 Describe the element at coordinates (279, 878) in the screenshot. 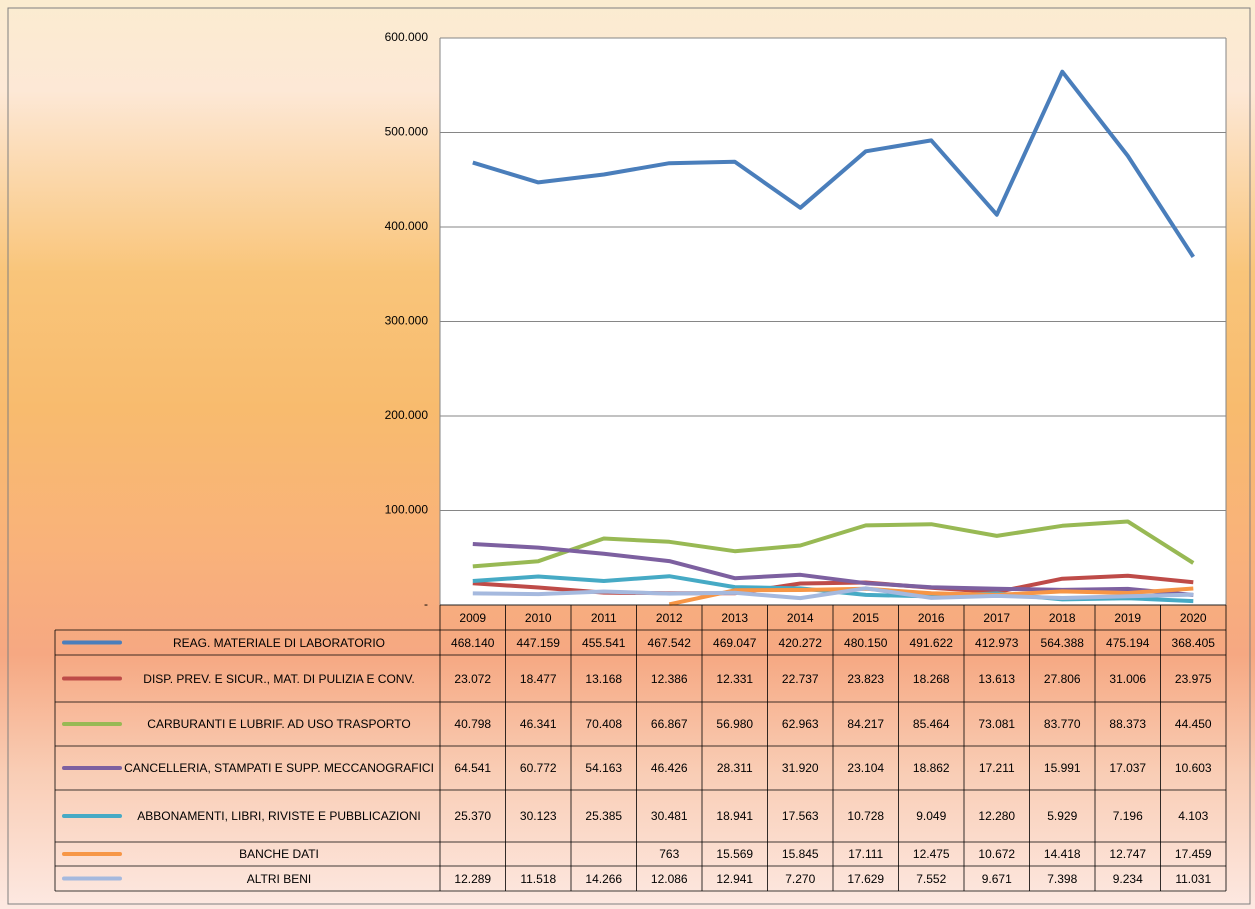

I see `legend-label: ALTRI BENI` at that location.